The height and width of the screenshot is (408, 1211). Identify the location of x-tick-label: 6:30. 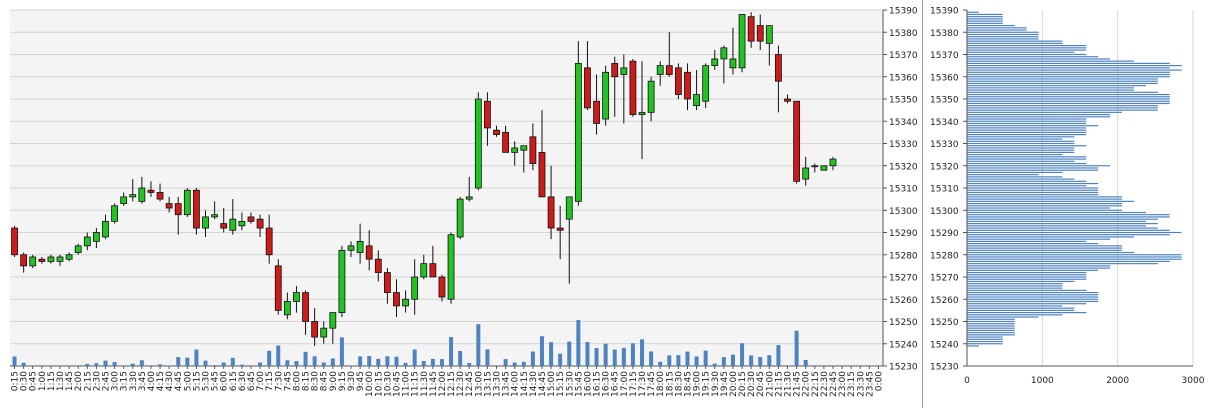
(243, 381).